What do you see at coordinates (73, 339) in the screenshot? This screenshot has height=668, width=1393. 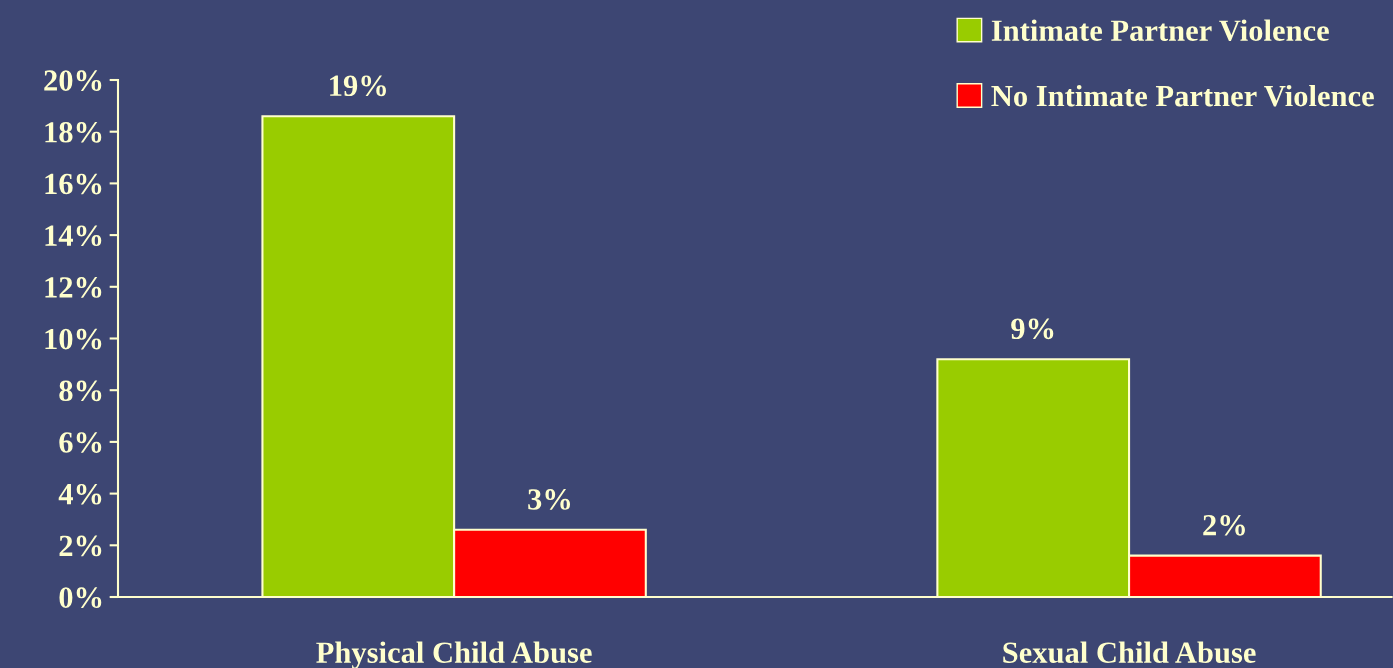 I see `y-tick-label: 10%` at bounding box center [73, 339].